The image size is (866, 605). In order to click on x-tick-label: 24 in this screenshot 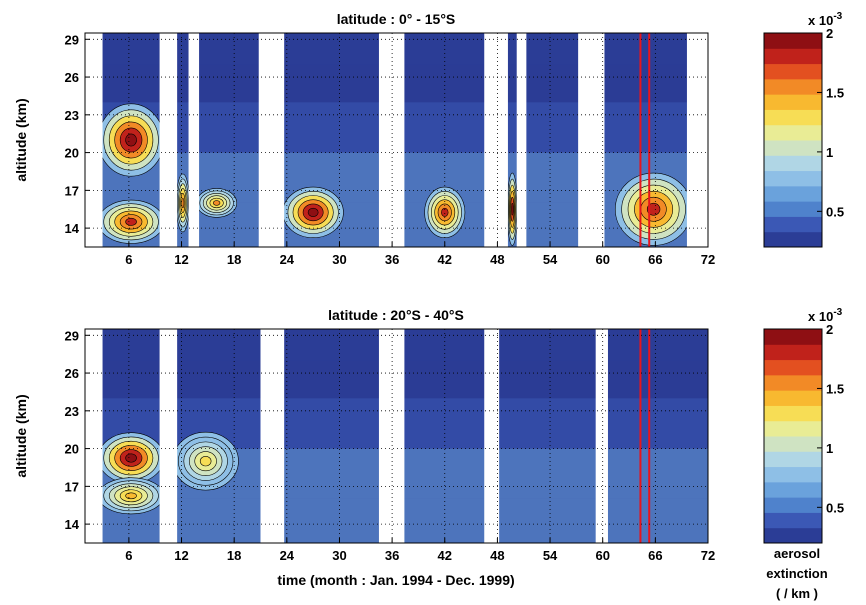, I will do `click(287, 259)`.